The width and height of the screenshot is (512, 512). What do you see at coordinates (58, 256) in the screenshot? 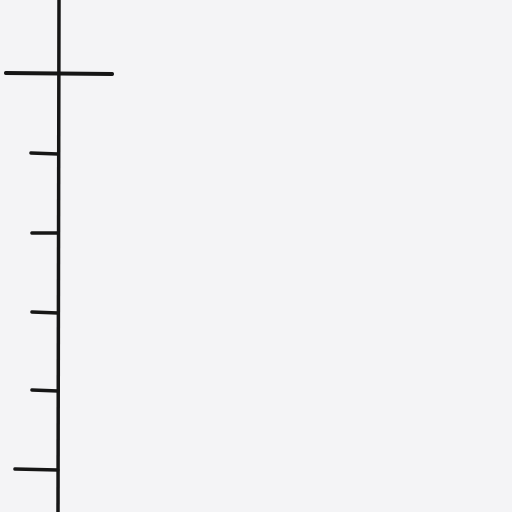
I see `ruler-axis-line` at bounding box center [58, 256].